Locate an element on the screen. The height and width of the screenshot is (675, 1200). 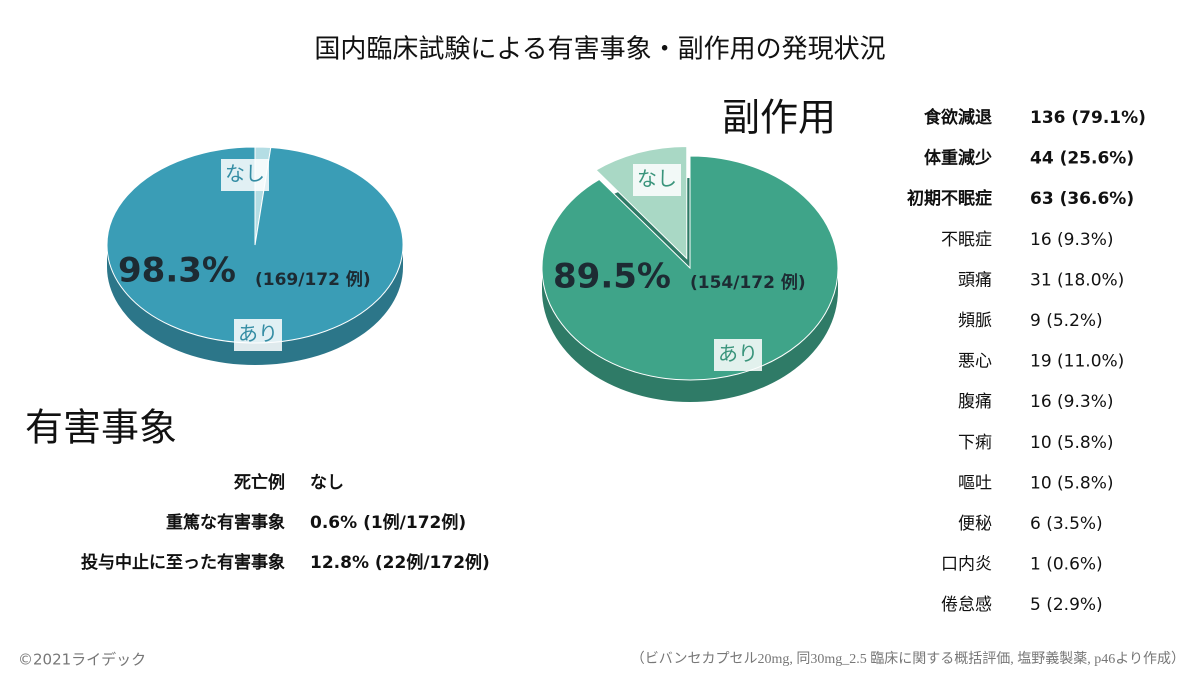
row-value: 5 (2.9%) is located at coordinates (1066, 605).